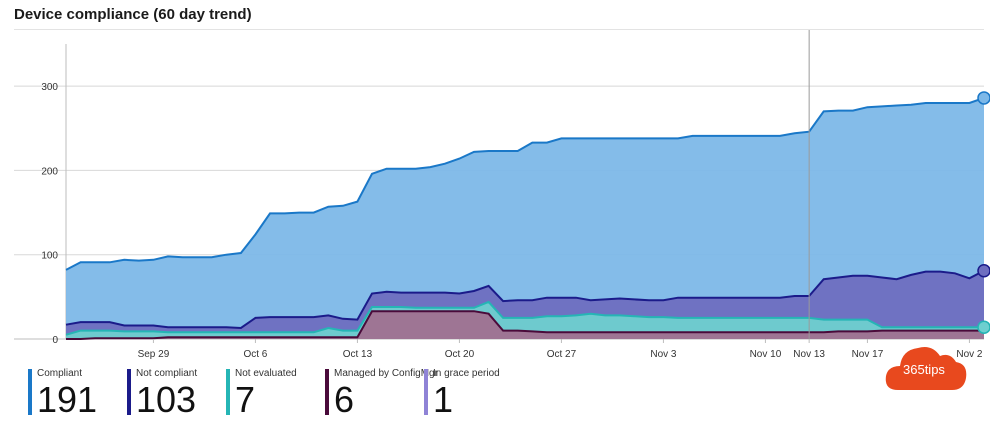 Image resolution: width=990 pixels, height=425 pixels. Describe the element at coordinates (49, 87) in the screenshot. I see `y-tick-label: 300` at that location.